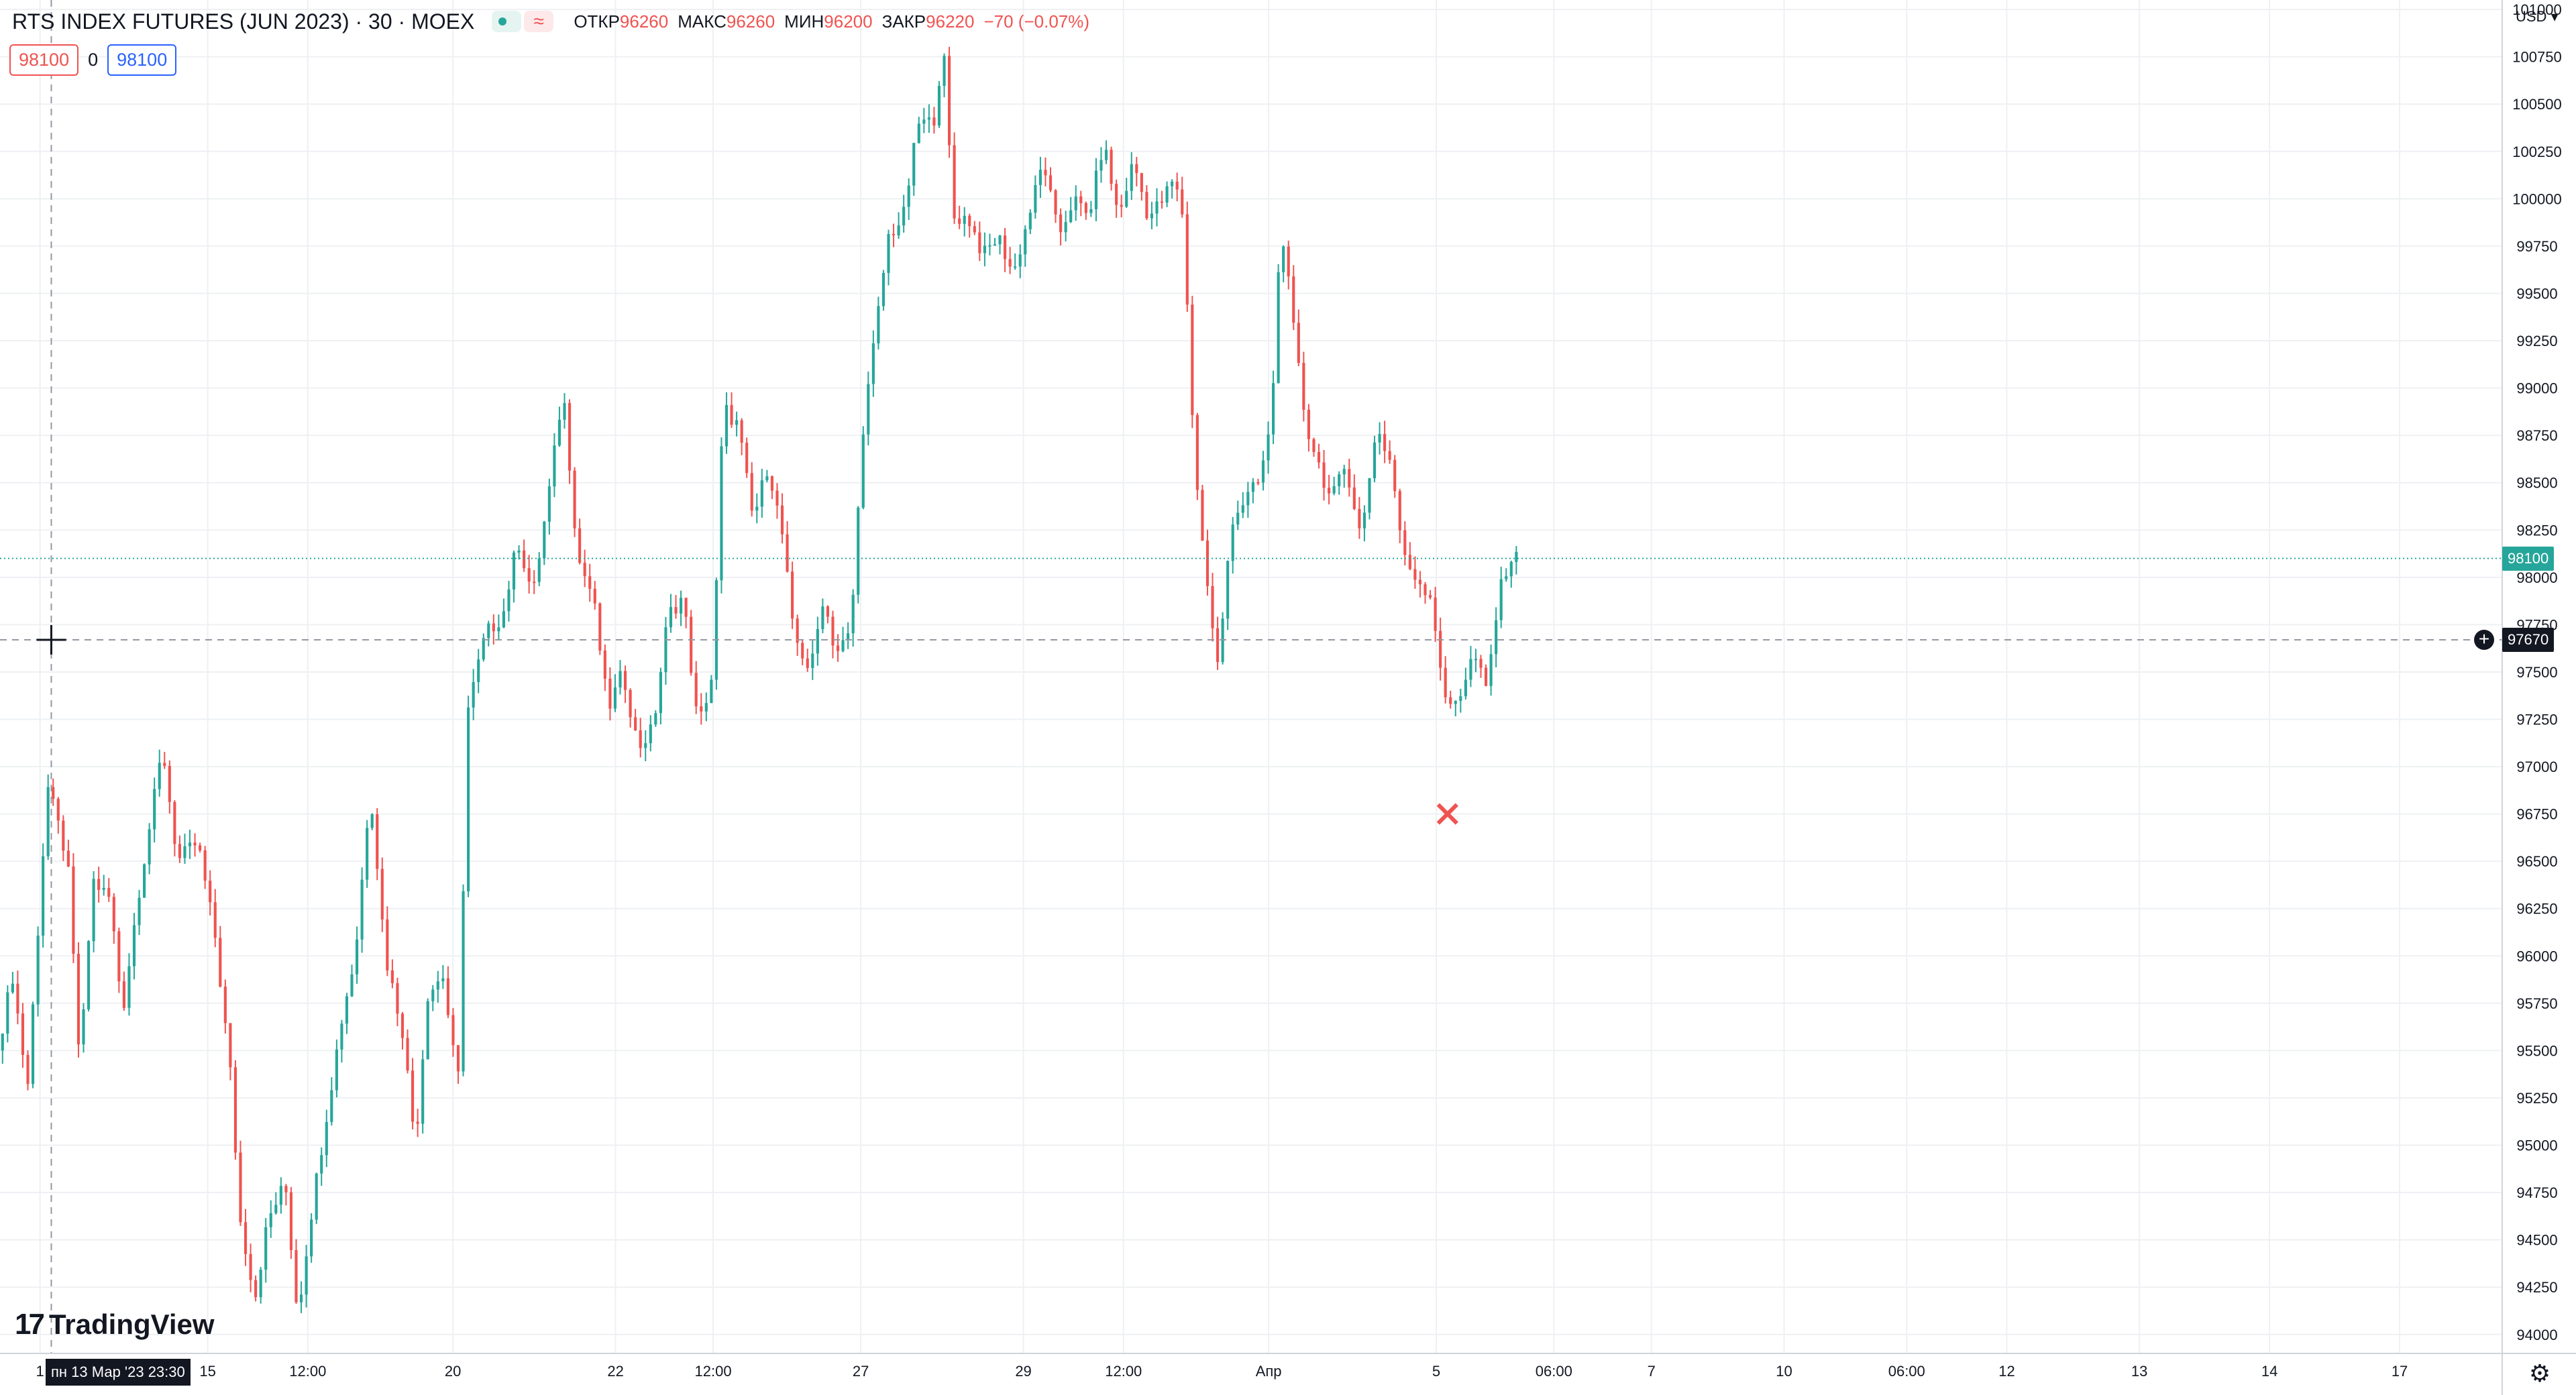 This screenshot has height=1395, width=2576. Describe the element at coordinates (848, 21) in the screenshot. I see `low-value: 96200` at that location.